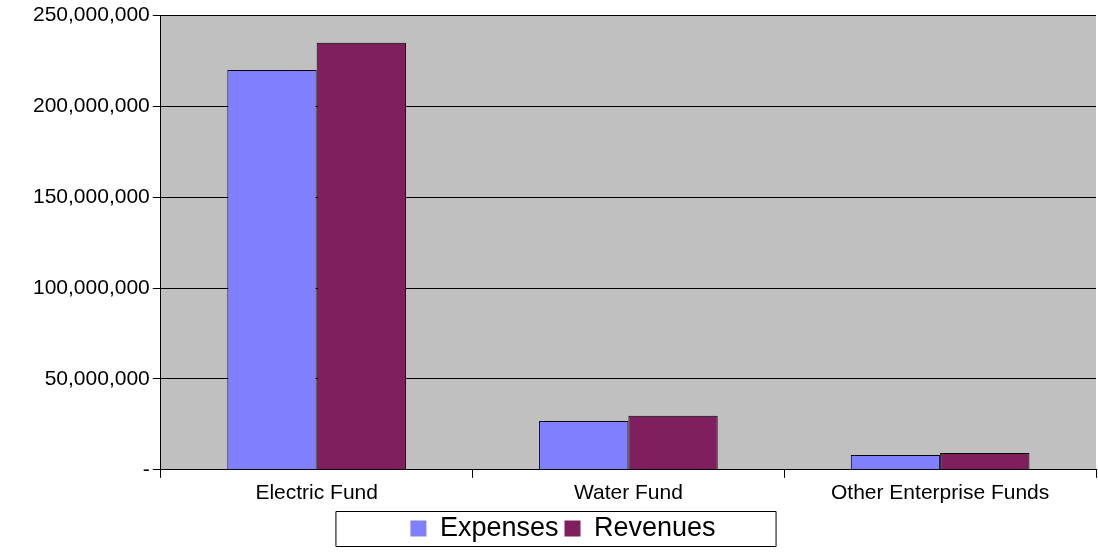  I want to click on y-tick-label: 150,000,000, so click(91, 196).